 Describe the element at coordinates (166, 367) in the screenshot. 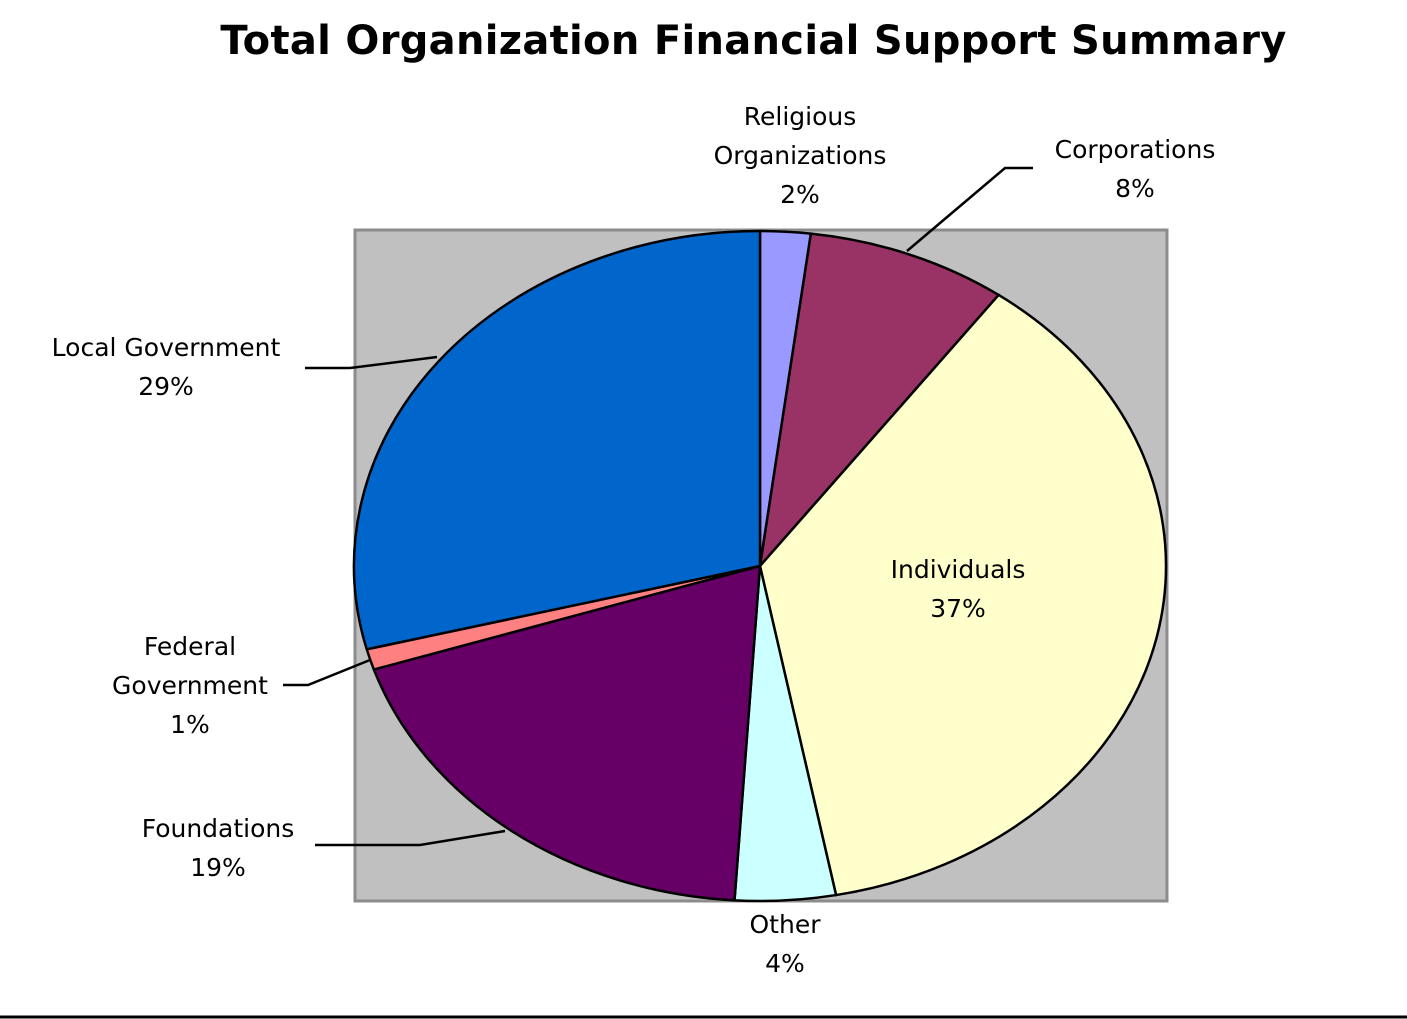

I see `data-label-local-government: Local Government 29%` at that location.